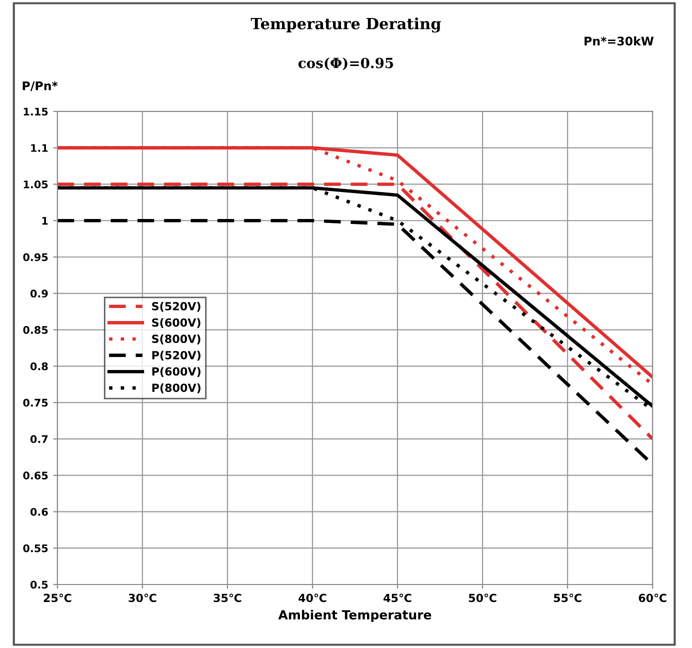 The width and height of the screenshot is (692, 648). I want to click on y-tick-label: 0.55, so click(35, 548).